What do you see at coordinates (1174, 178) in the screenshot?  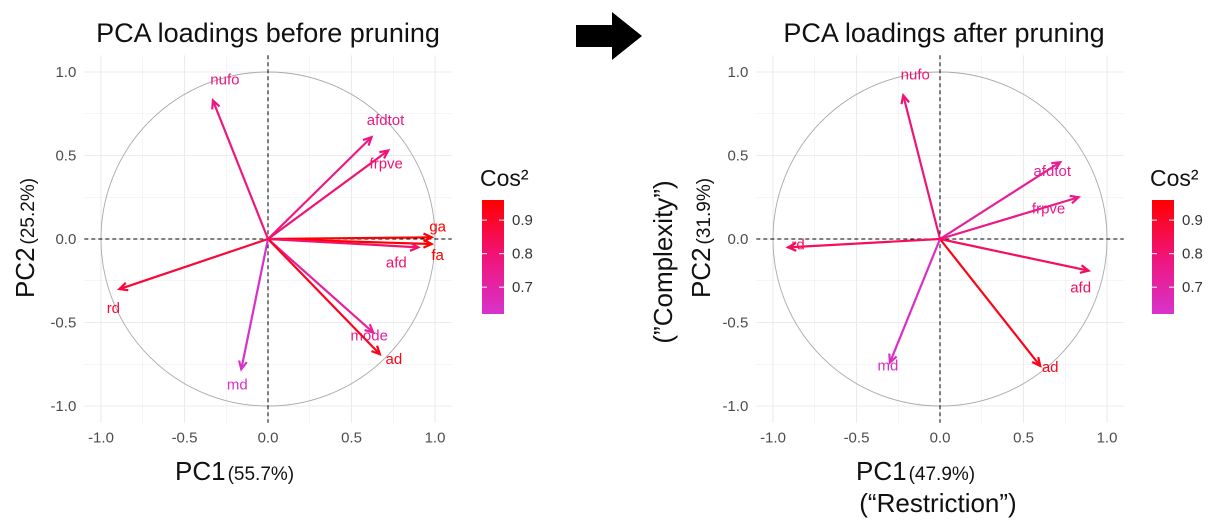 I see `legend-title: Cos²` at bounding box center [1174, 178].